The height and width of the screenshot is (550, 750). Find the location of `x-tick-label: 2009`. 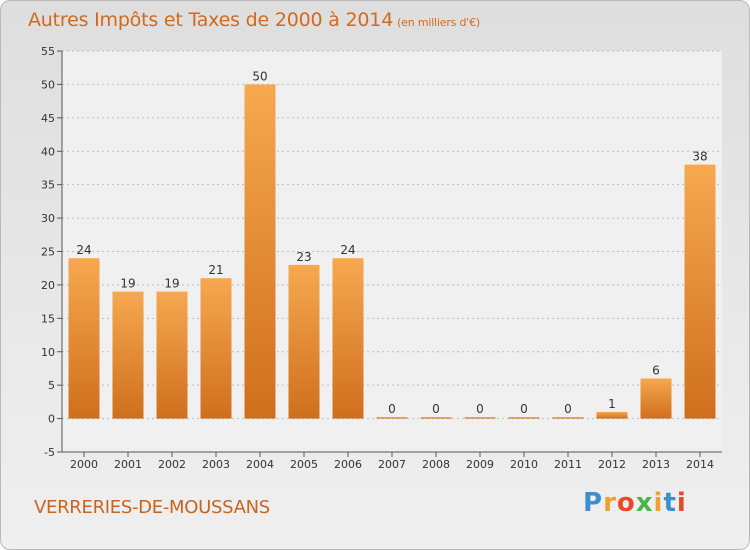

x-tick-label: 2009 is located at coordinates (480, 464).